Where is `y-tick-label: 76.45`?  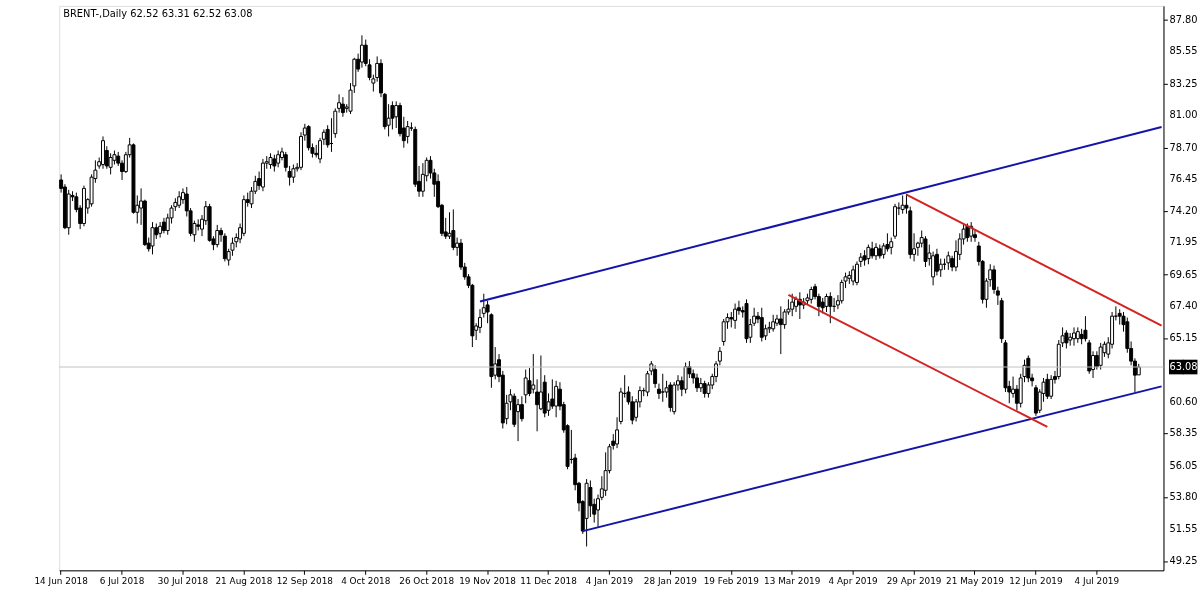
y-tick-label: 76.45 is located at coordinates (1183, 179).